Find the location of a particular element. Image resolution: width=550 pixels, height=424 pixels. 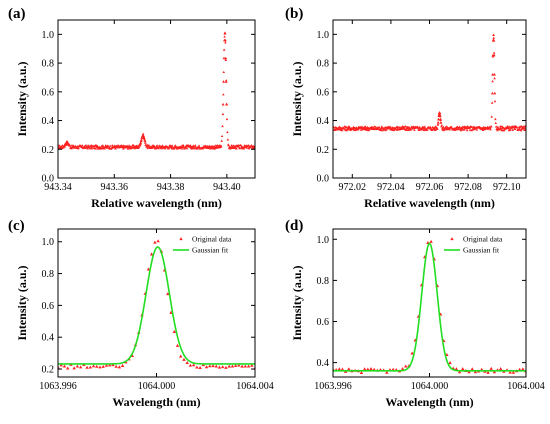

plot-area is located at coordinates (156, 304).